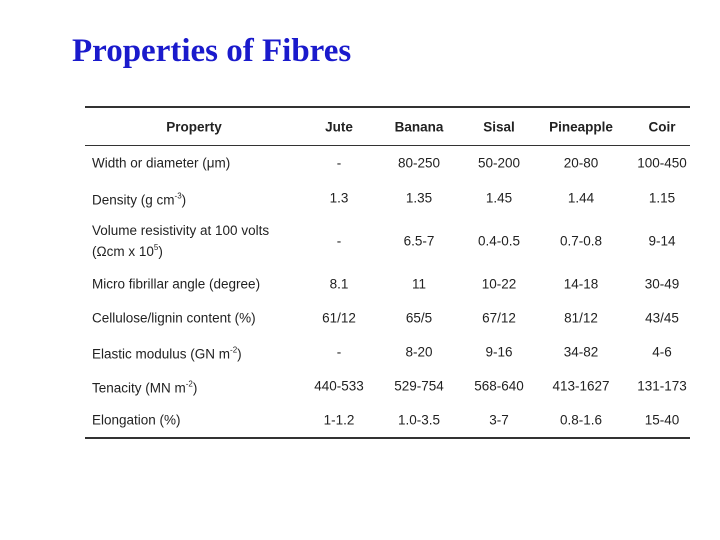 This screenshot has height=540, width=720. Describe the element at coordinates (194, 127) in the screenshot. I see `column-header: Property` at that location.